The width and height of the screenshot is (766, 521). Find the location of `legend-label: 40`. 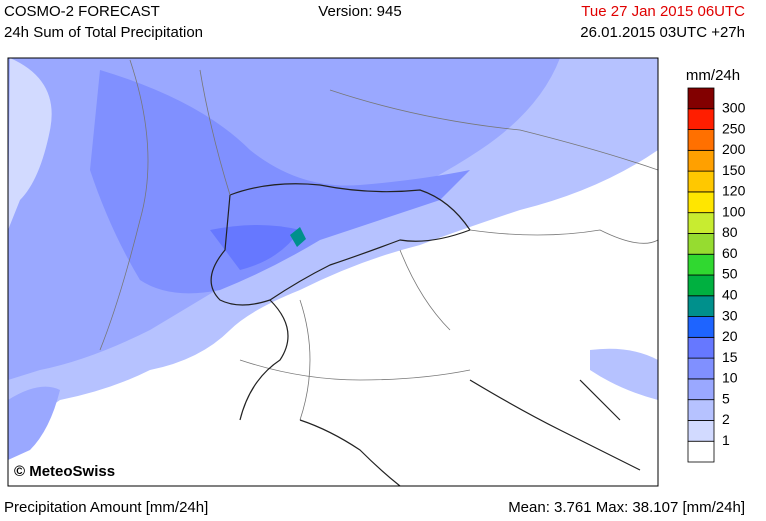

legend-label: 40 is located at coordinates (730, 294).